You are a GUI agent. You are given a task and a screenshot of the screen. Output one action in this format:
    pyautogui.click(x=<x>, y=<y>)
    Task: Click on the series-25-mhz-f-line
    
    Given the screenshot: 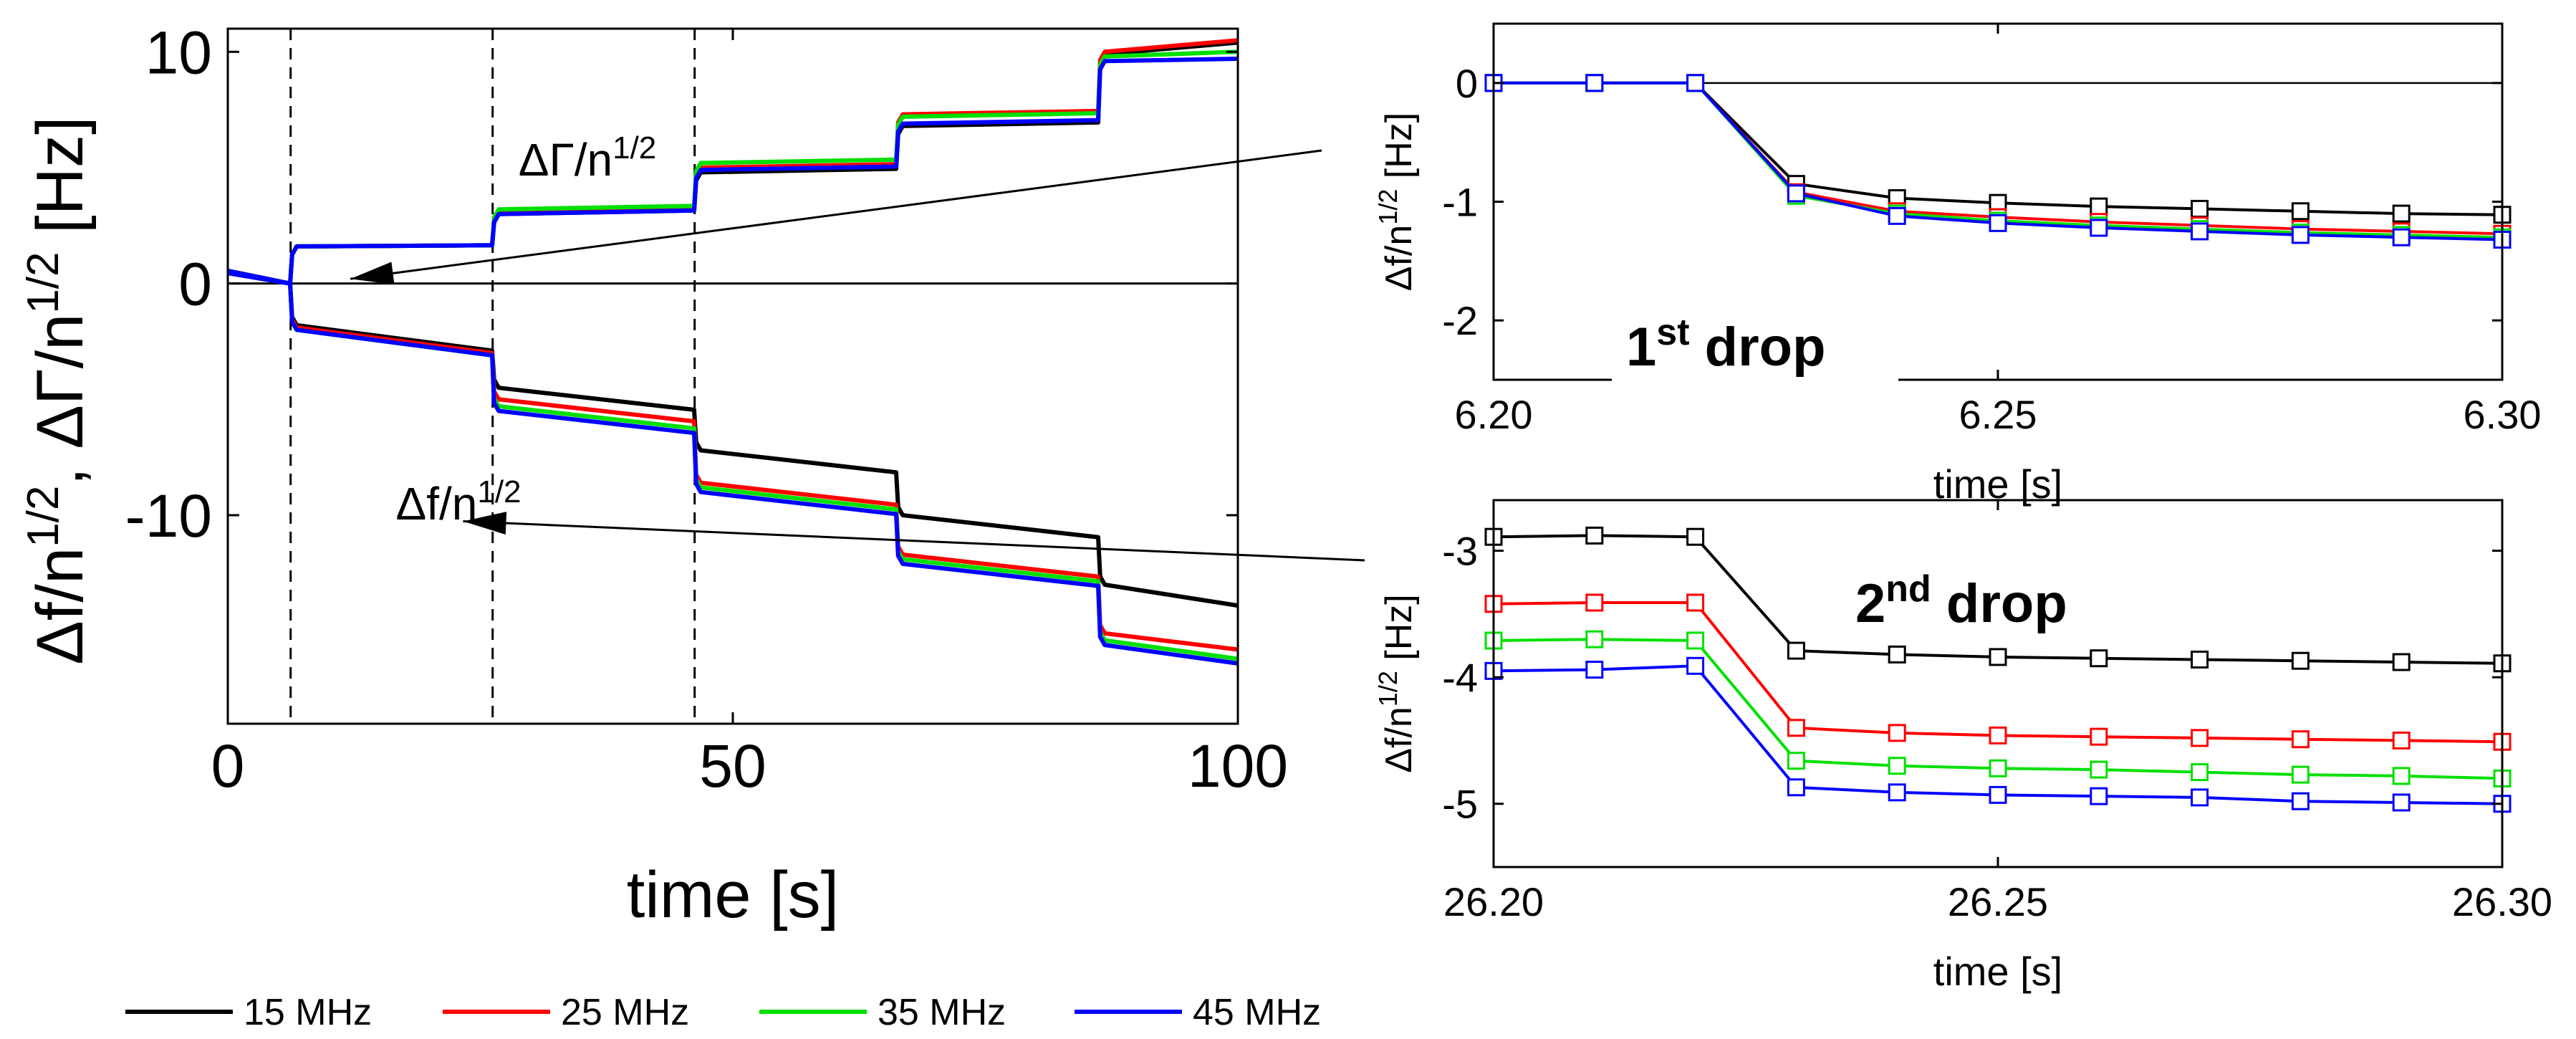 What is the action you would take?
    pyautogui.click(x=733, y=460)
    